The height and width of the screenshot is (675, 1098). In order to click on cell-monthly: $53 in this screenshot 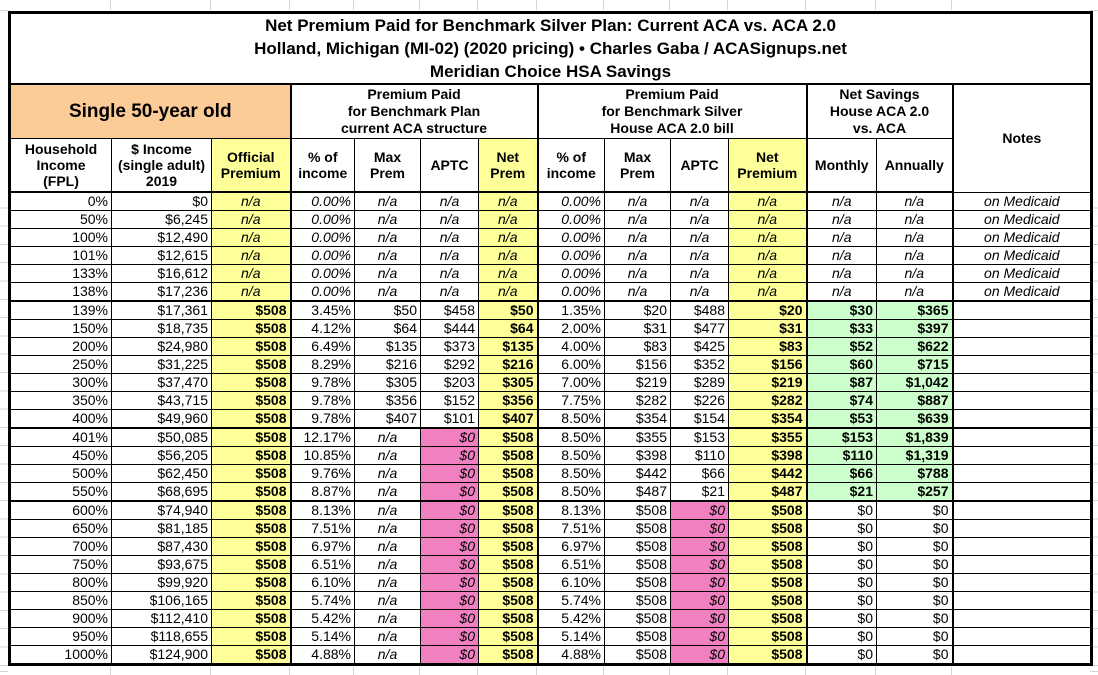, I will do `click(841, 419)`.